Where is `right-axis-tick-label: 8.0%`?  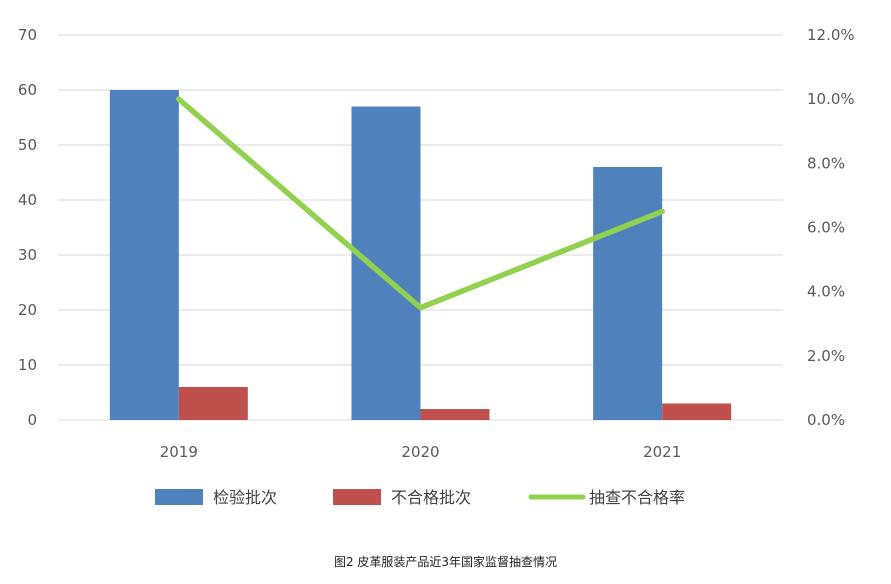 right-axis-tick-label: 8.0% is located at coordinates (826, 163).